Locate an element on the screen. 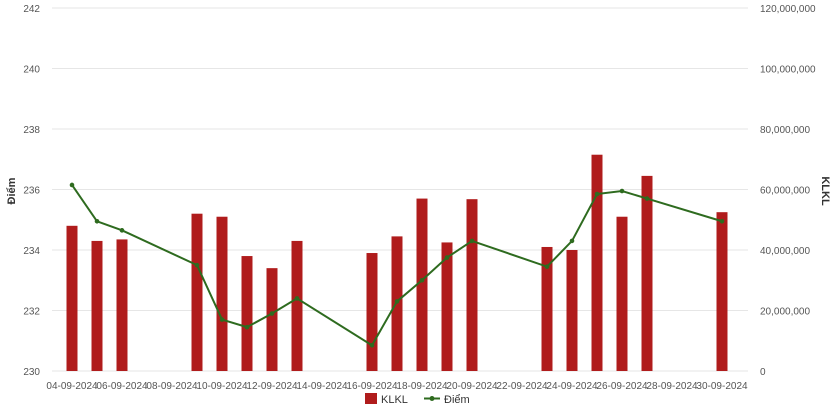 The height and width of the screenshot is (409, 840). right-axis-title: KLKL is located at coordinates (825, 191).